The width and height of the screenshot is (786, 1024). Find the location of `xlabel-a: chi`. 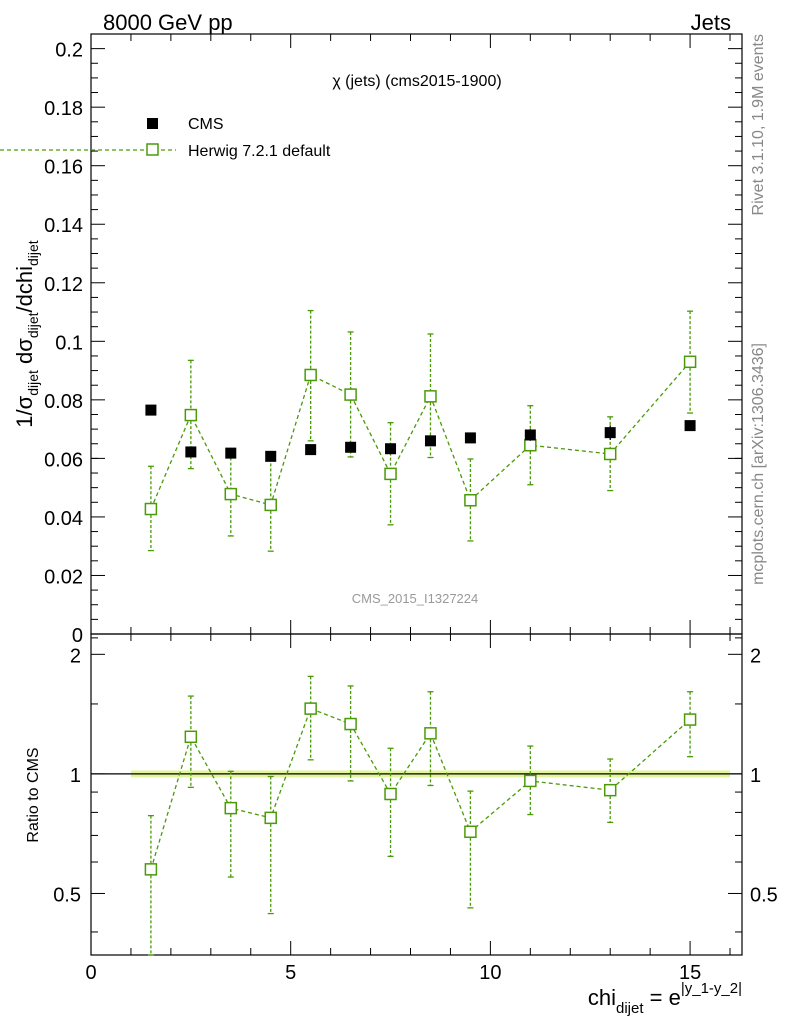

xlabel-a: chi is located at coordinates (602, 997).